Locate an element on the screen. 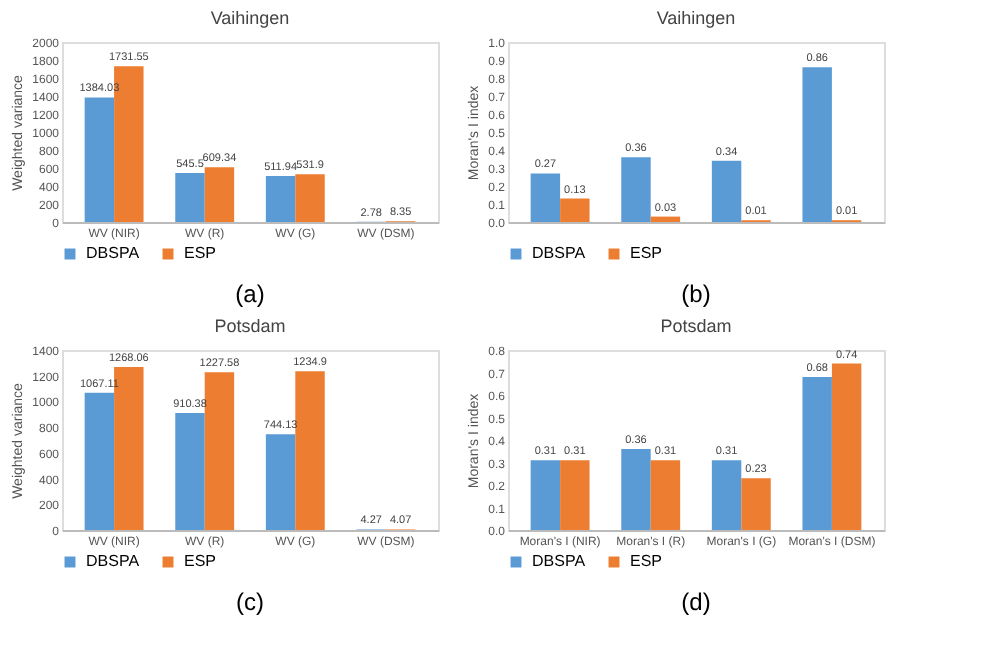 This screenshot has height=658, width=994. text: (d) is located at coordinates (696, 602).